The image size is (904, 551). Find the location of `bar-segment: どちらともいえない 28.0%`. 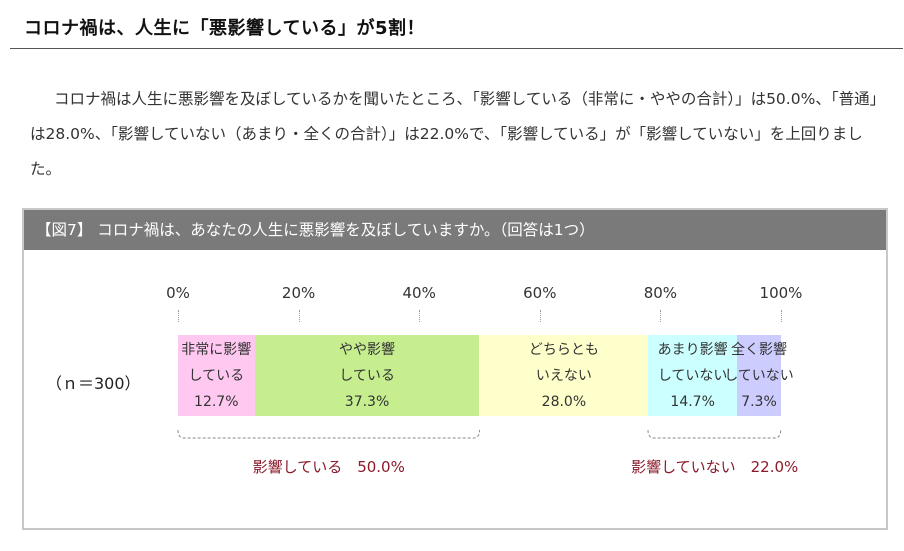

bar-segment: どちらともいえない 28.0% is located at coordinates (564, 375).